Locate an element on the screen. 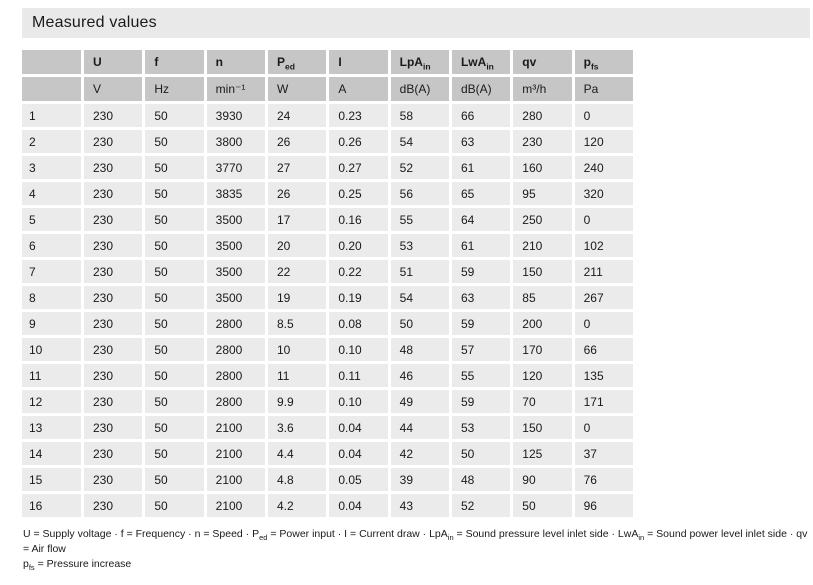 The image size is (813, 585). value-cell: 64 is located at coordinates (481, 219).